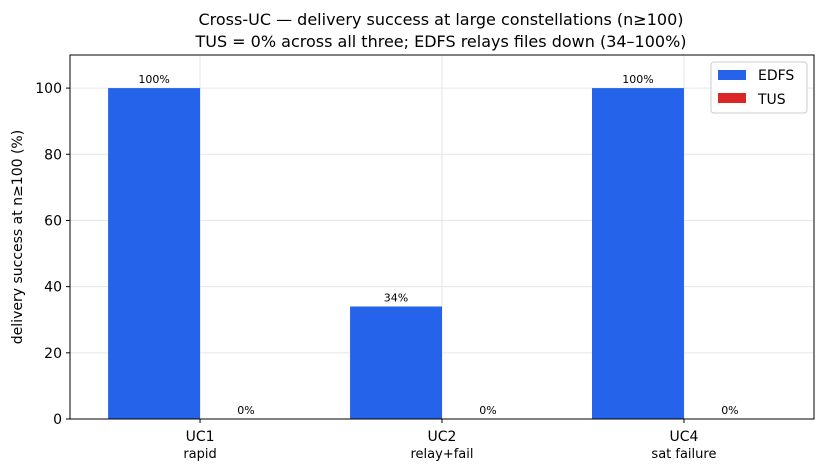 The image size is (824, 473). Describe the element at coordinates (57, 420) in the screenshot. I see `y-tick-label: 0` at that location.